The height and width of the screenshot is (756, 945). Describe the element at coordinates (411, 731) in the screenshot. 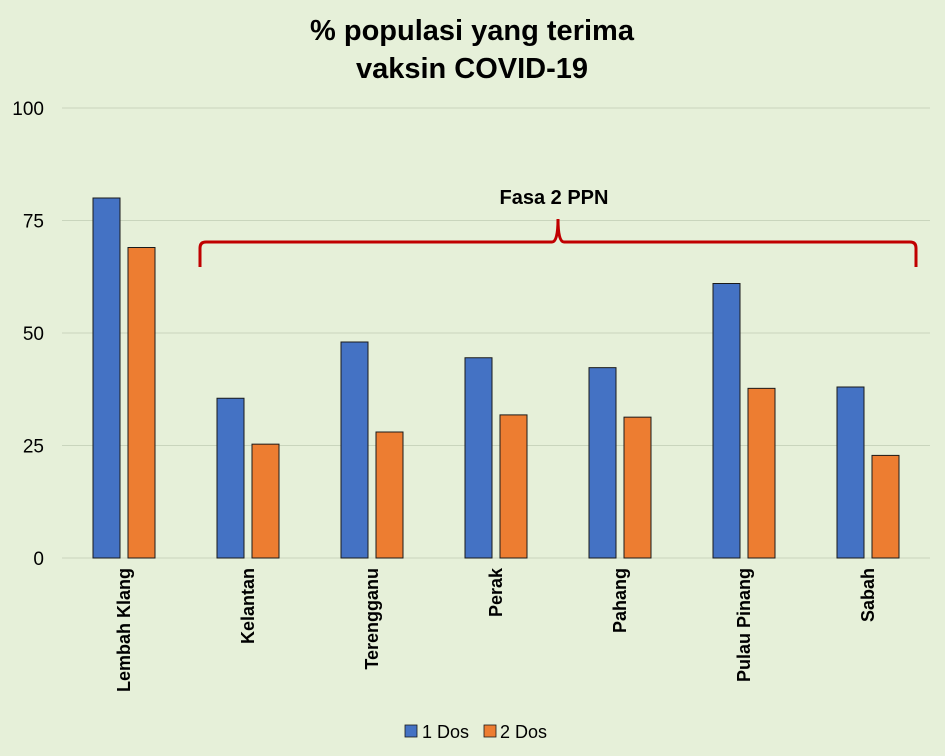

I see `legend-swatch-1-dos` at that location.